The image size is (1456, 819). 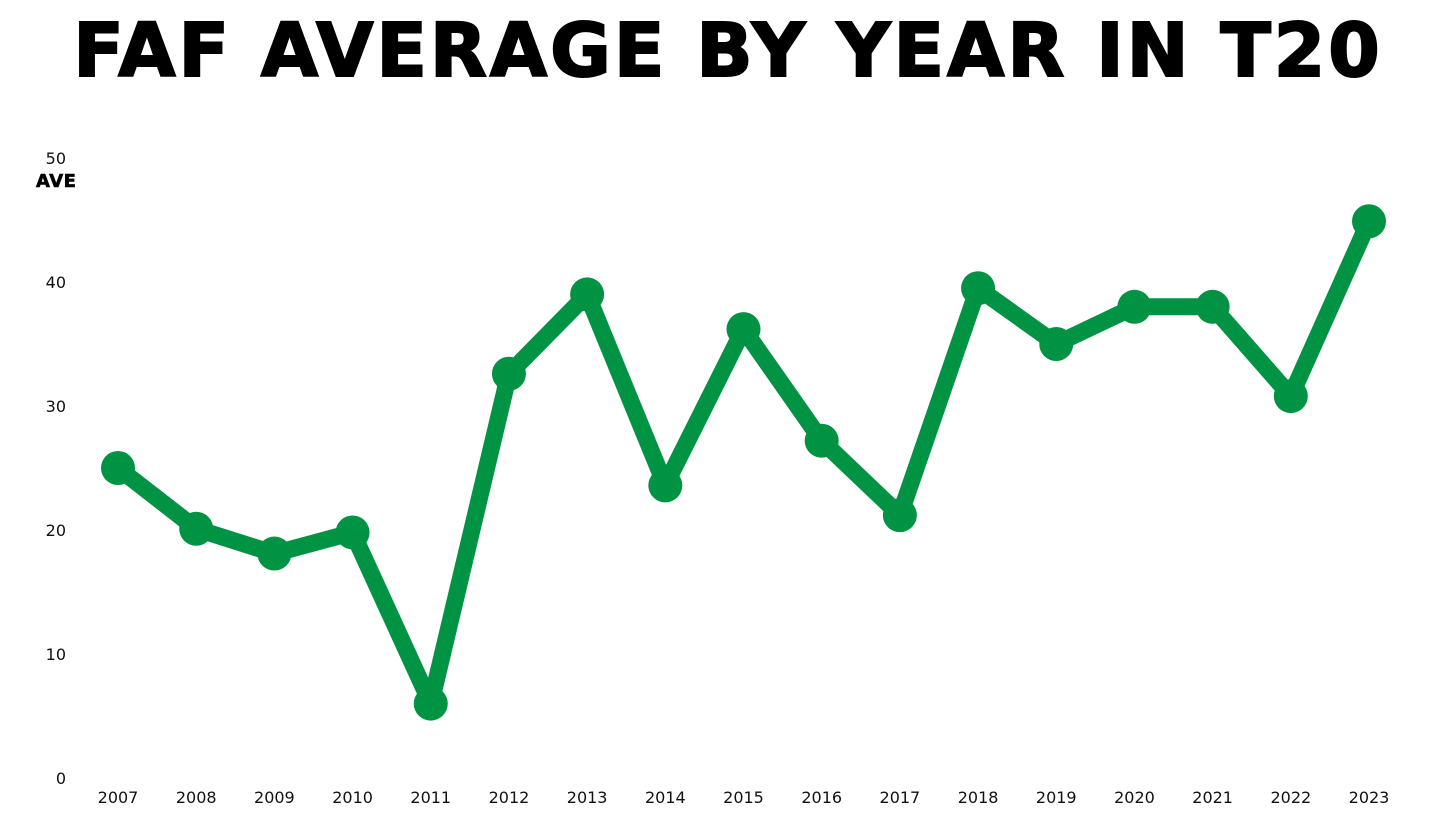 I want to click on x-tick-label: 2016, so click(x=821, y=797).